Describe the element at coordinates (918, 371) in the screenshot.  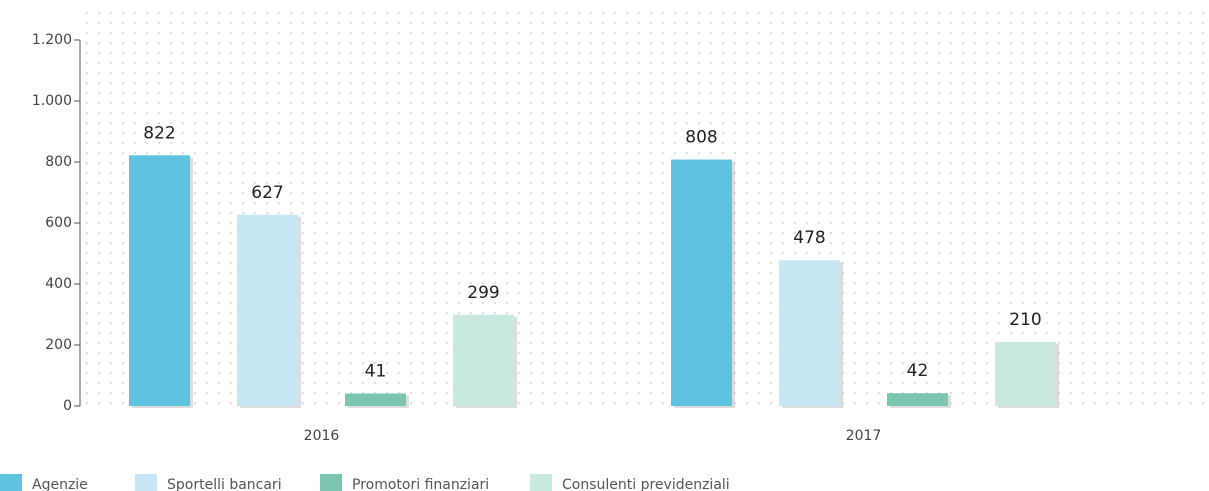
I see `data-label: 42` at that location.